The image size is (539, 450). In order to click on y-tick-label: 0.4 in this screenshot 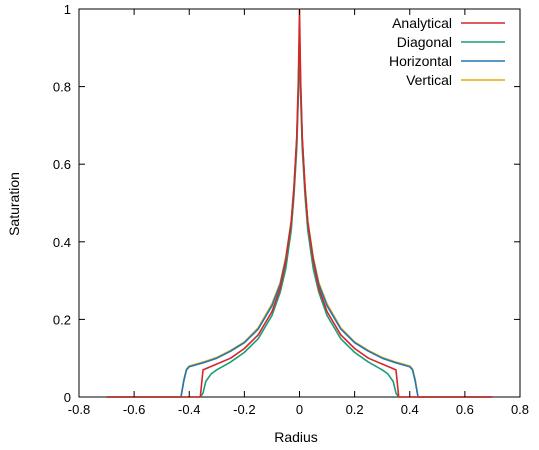, I will do `click(62, 242)`.